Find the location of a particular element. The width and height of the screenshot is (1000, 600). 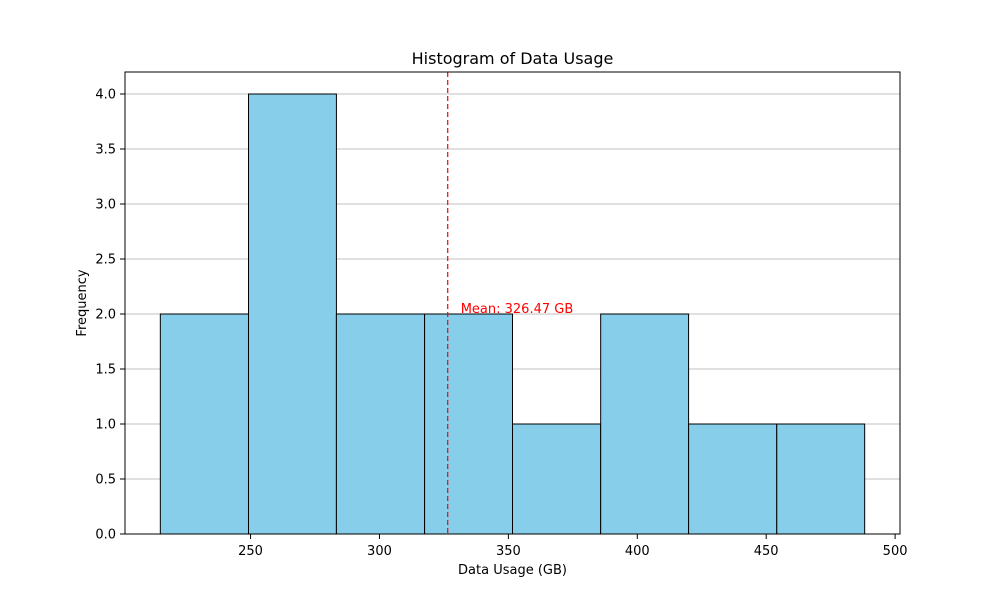

x-tick-label: 300 is located at coordinates (379, 551).